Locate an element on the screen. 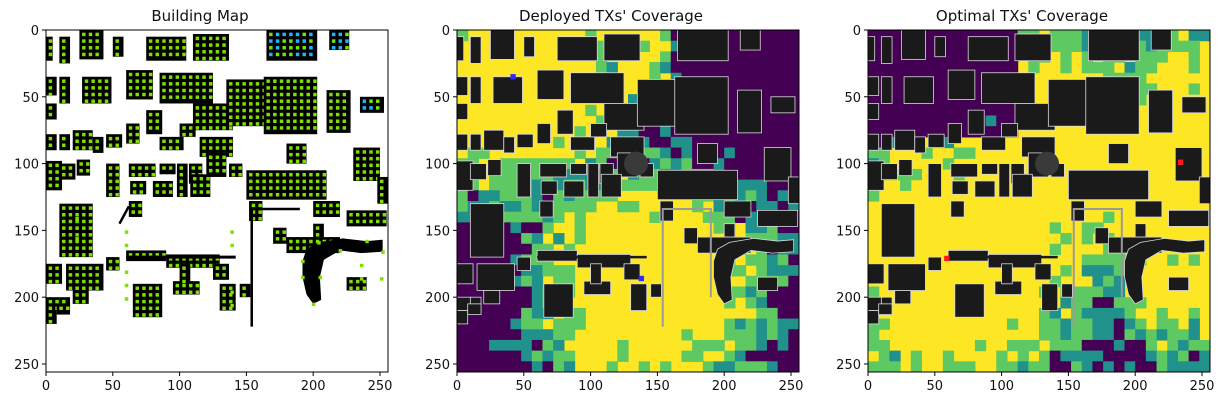 This screenshot has height=407, width=1224. wall is located at coordinates (275, 267).